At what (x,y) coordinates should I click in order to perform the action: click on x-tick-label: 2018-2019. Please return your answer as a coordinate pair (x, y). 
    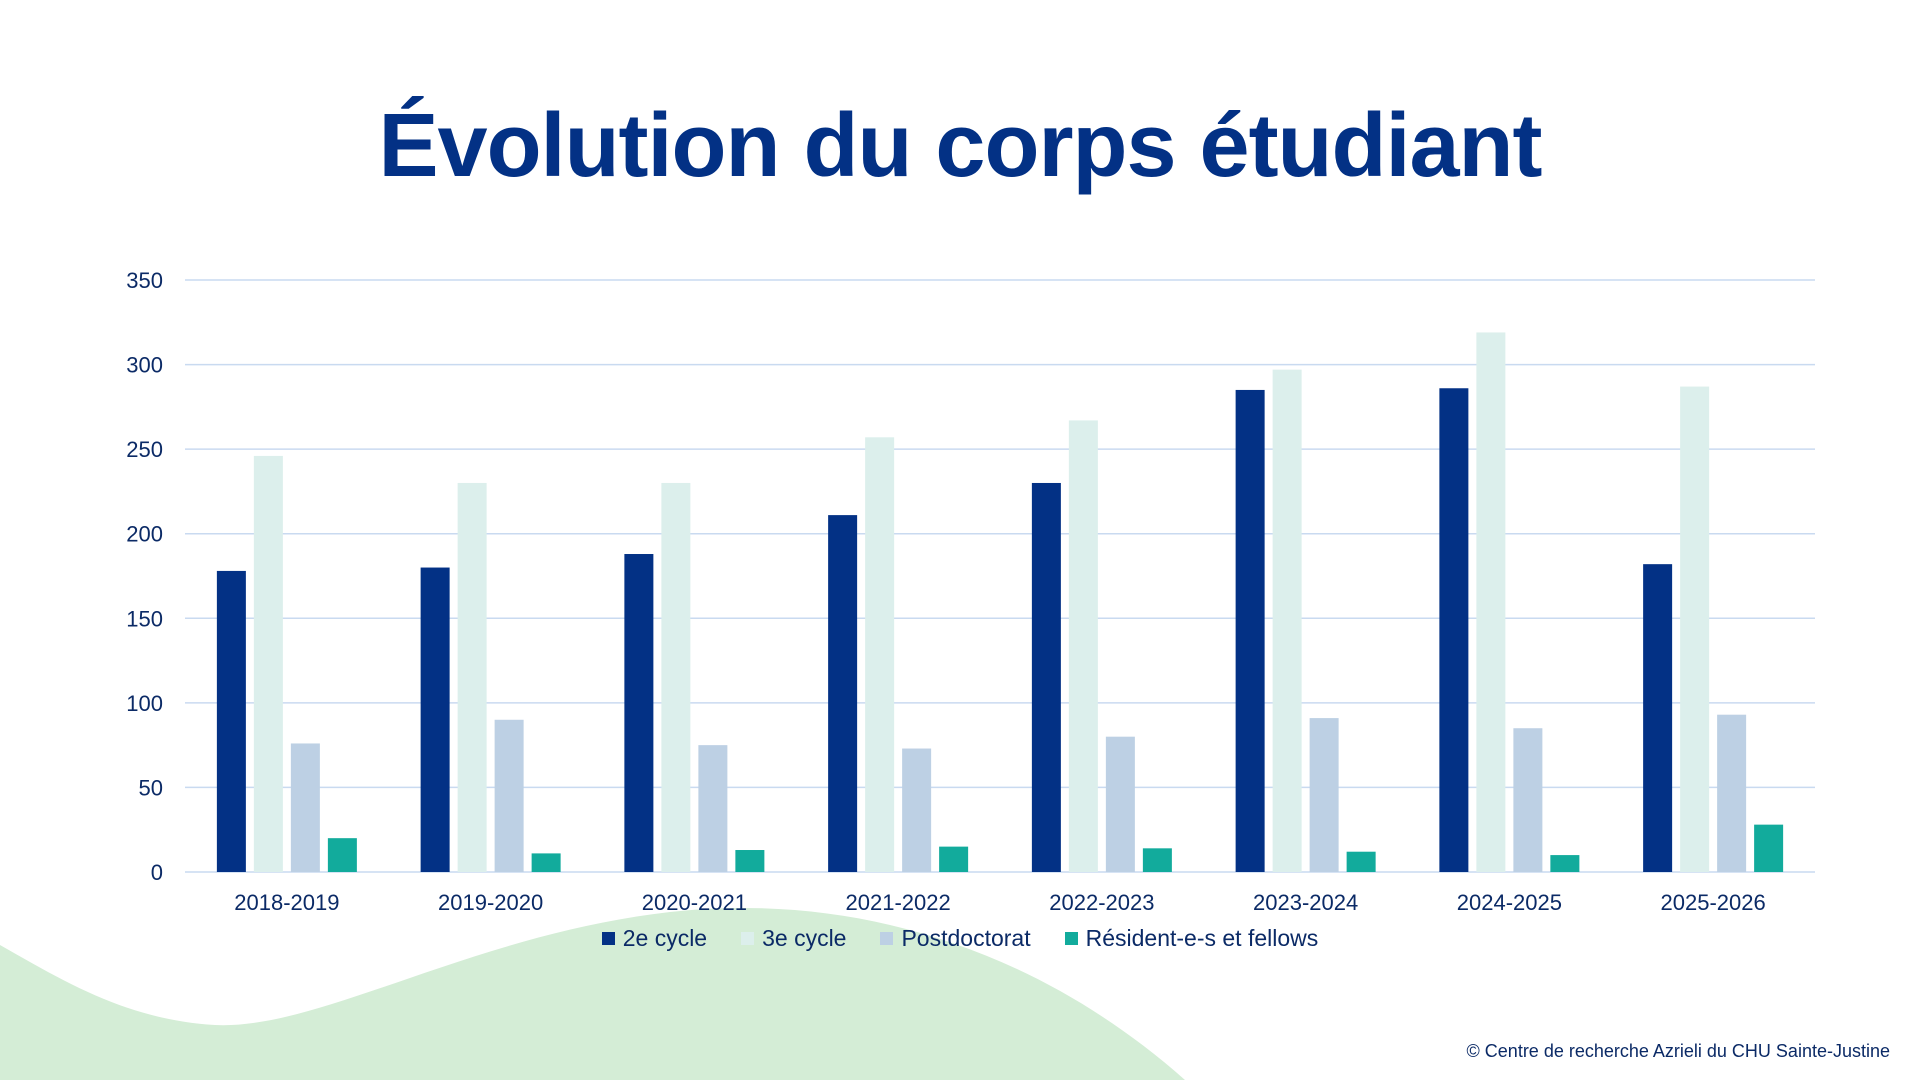
    Looking at the image, I should click on (286, 902).